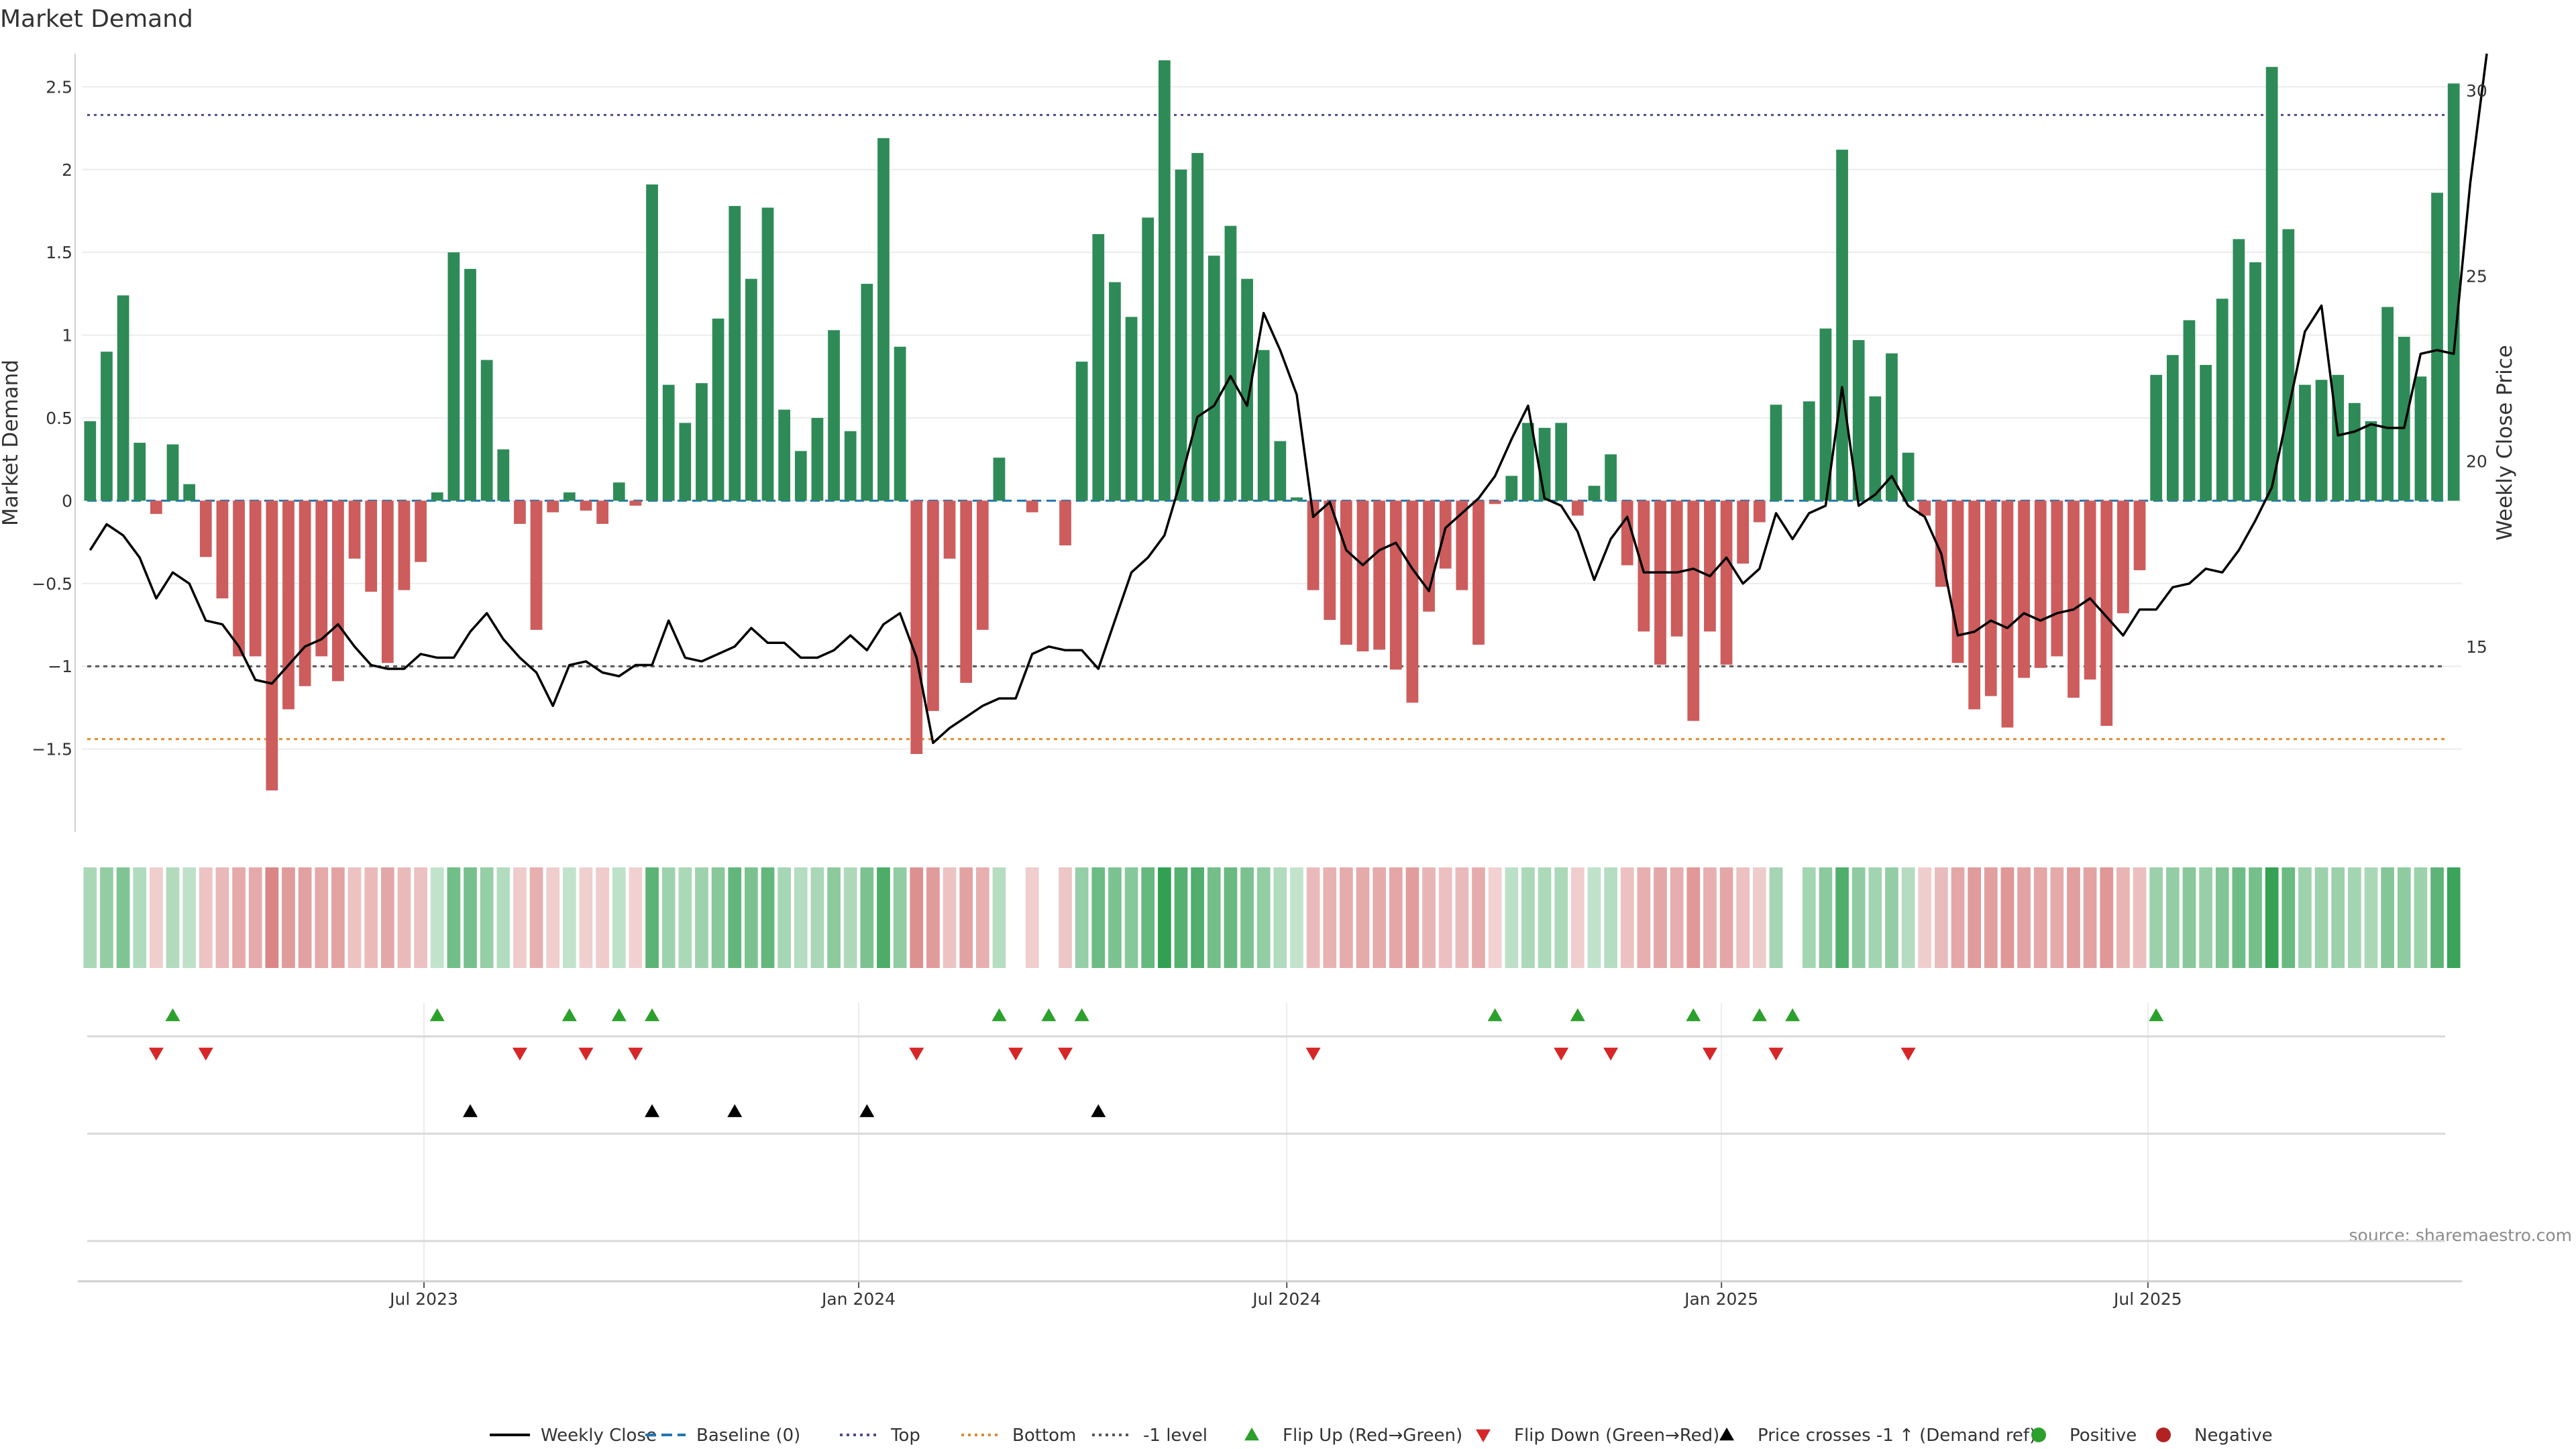  What do you see at coordinates (722, 1436) in the screenshot?
I see `legend-item: Baseline (0)` at bounding box center [722, 1436].